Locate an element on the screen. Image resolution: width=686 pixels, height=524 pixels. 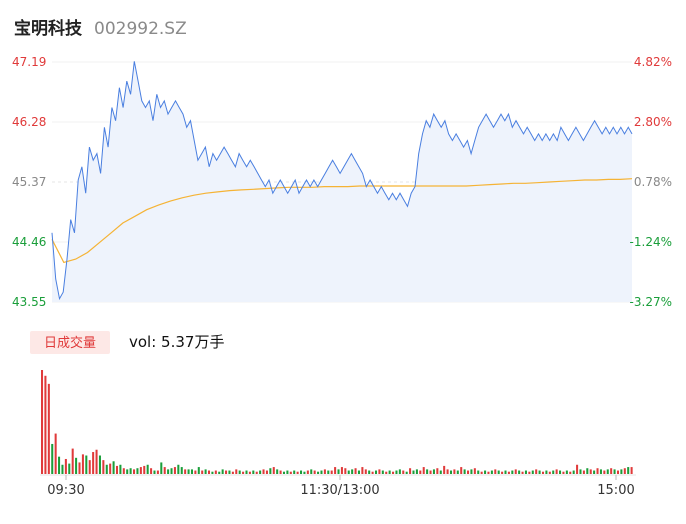
volume-header: 日成交量 vol: 5.37万手 is located at coordinates (127, 342).